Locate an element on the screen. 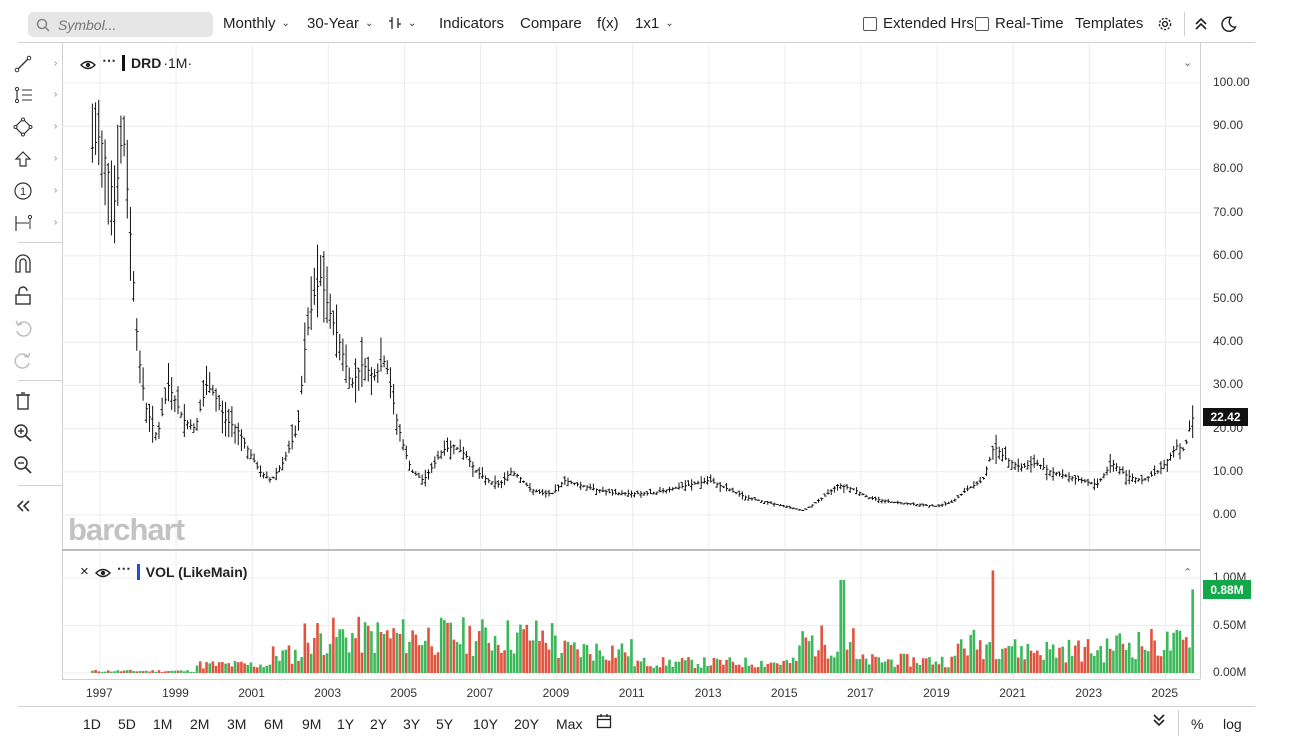 This screenshot has width=1297, height=747. search-input is located at coordinates (128, 24).